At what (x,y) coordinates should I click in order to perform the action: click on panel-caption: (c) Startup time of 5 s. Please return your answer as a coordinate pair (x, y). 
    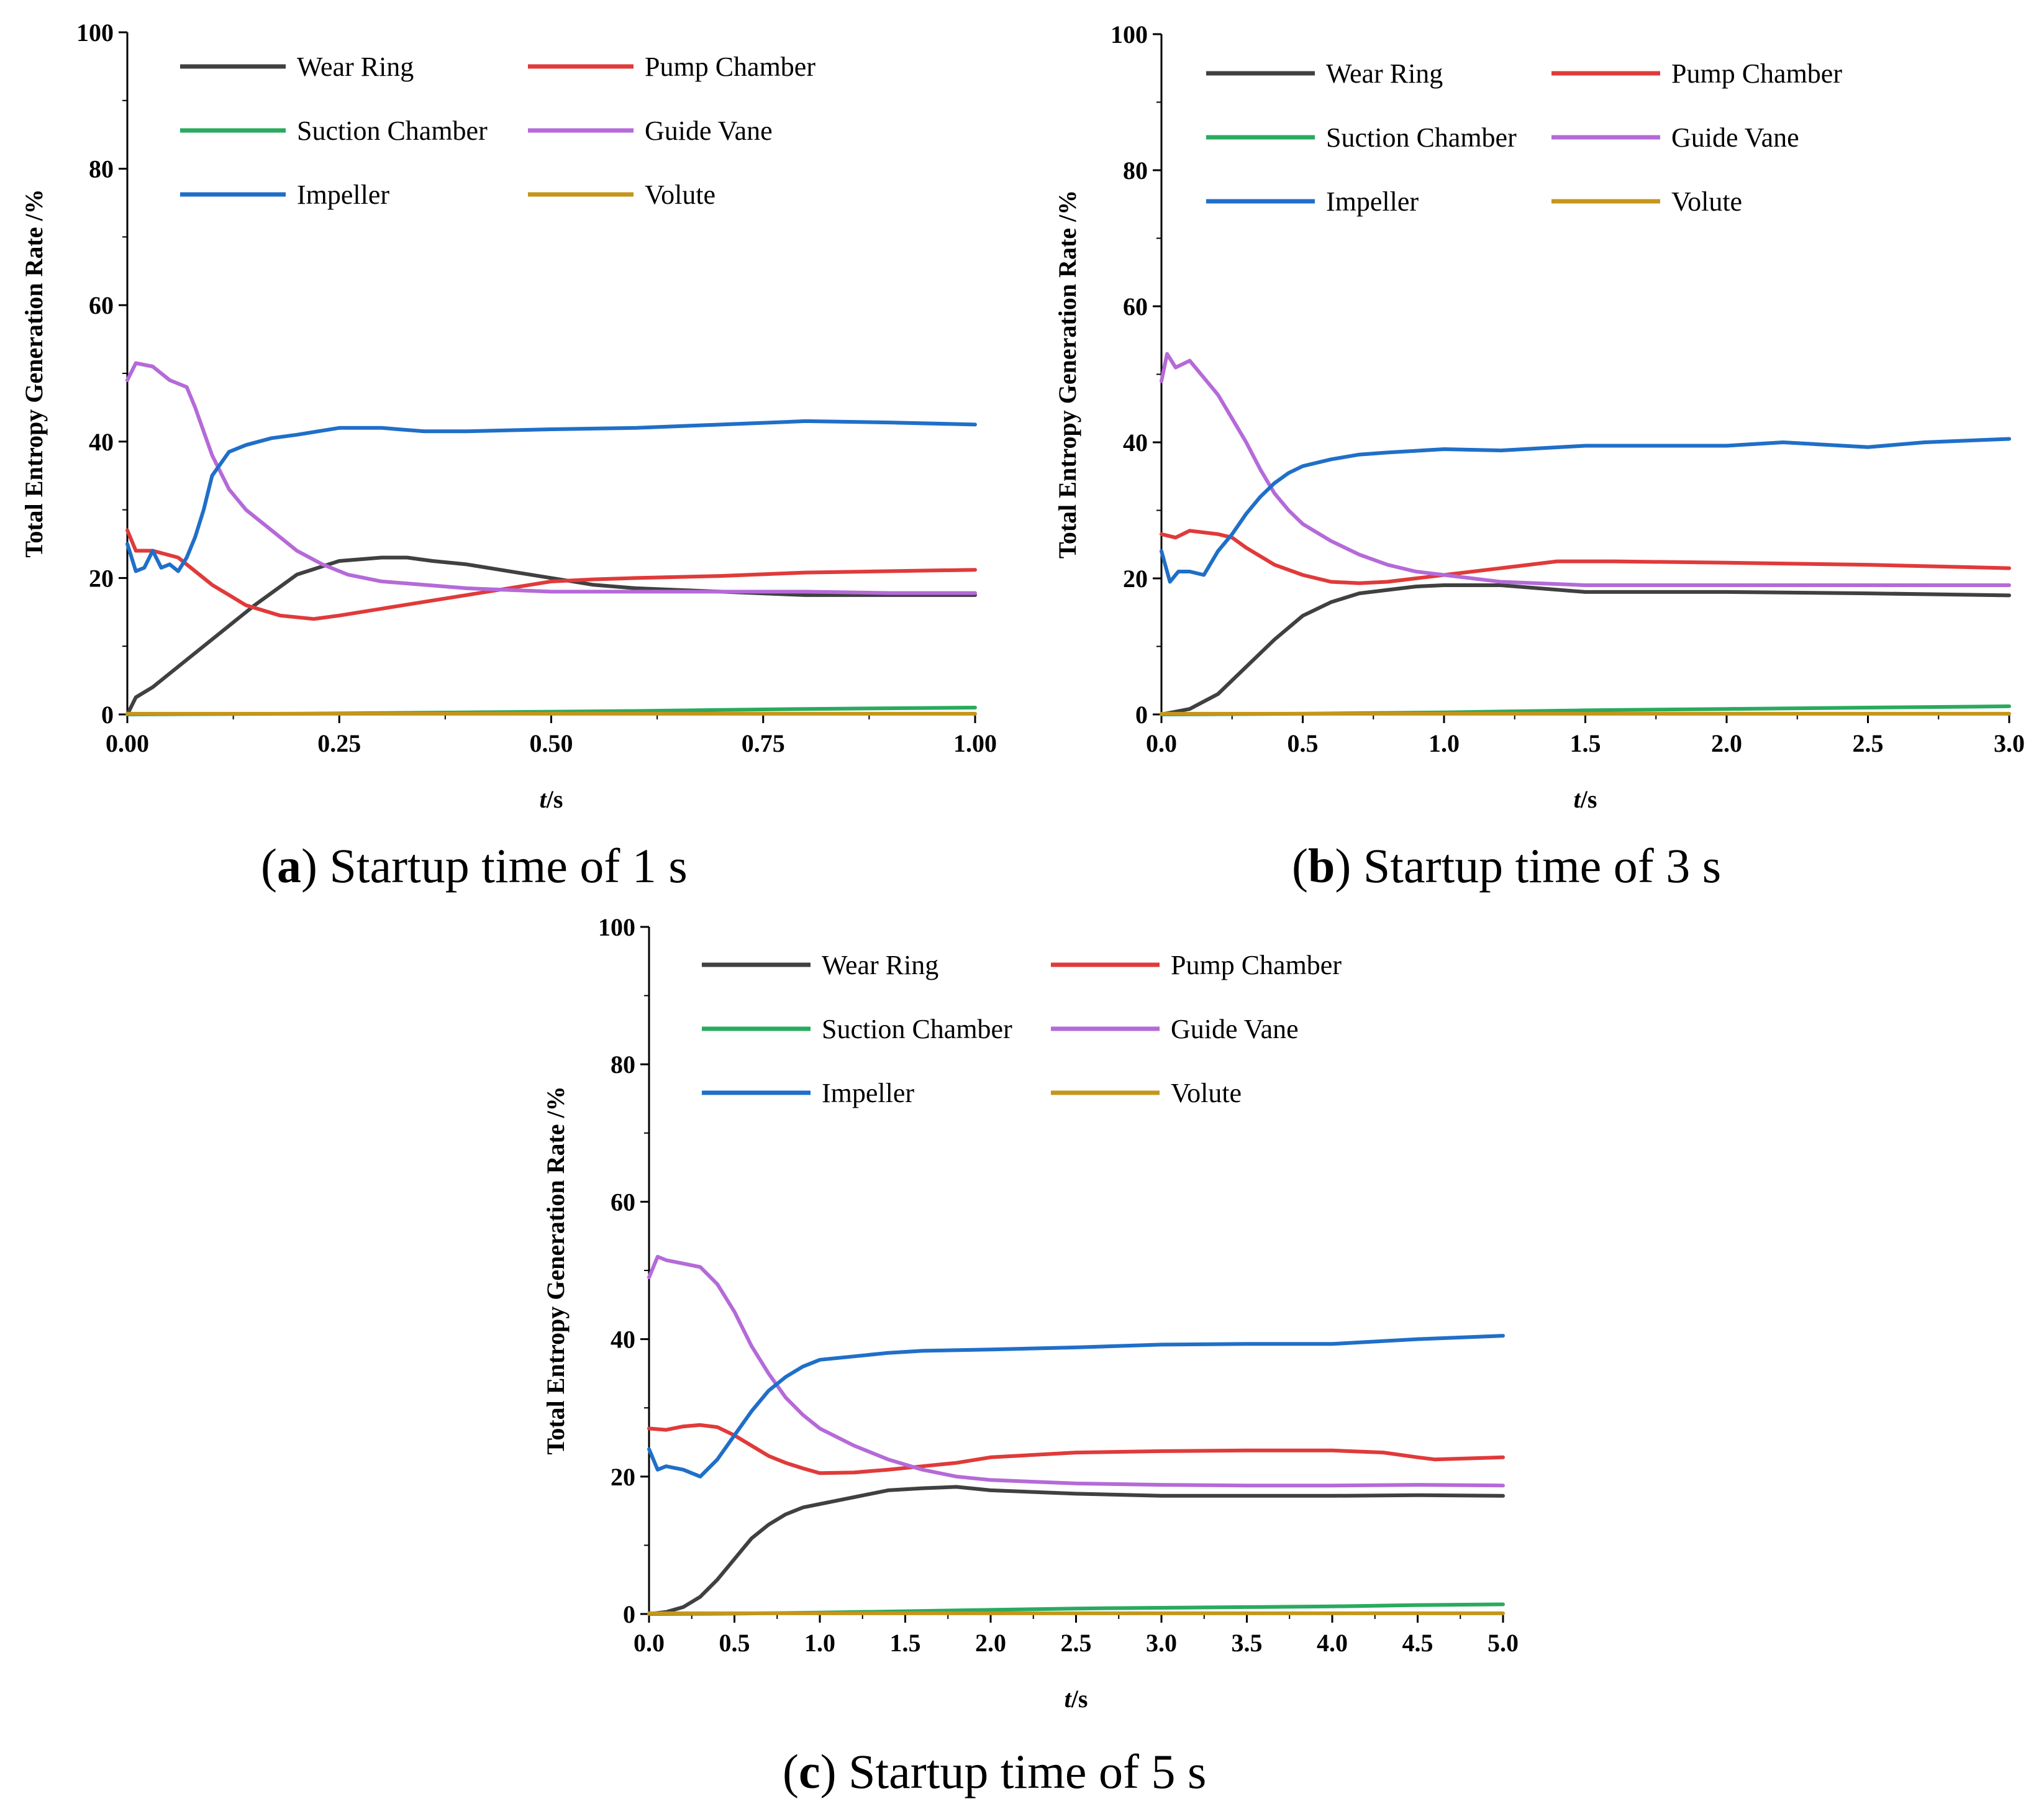
    Looking at the image, I should click on (994, 1771).